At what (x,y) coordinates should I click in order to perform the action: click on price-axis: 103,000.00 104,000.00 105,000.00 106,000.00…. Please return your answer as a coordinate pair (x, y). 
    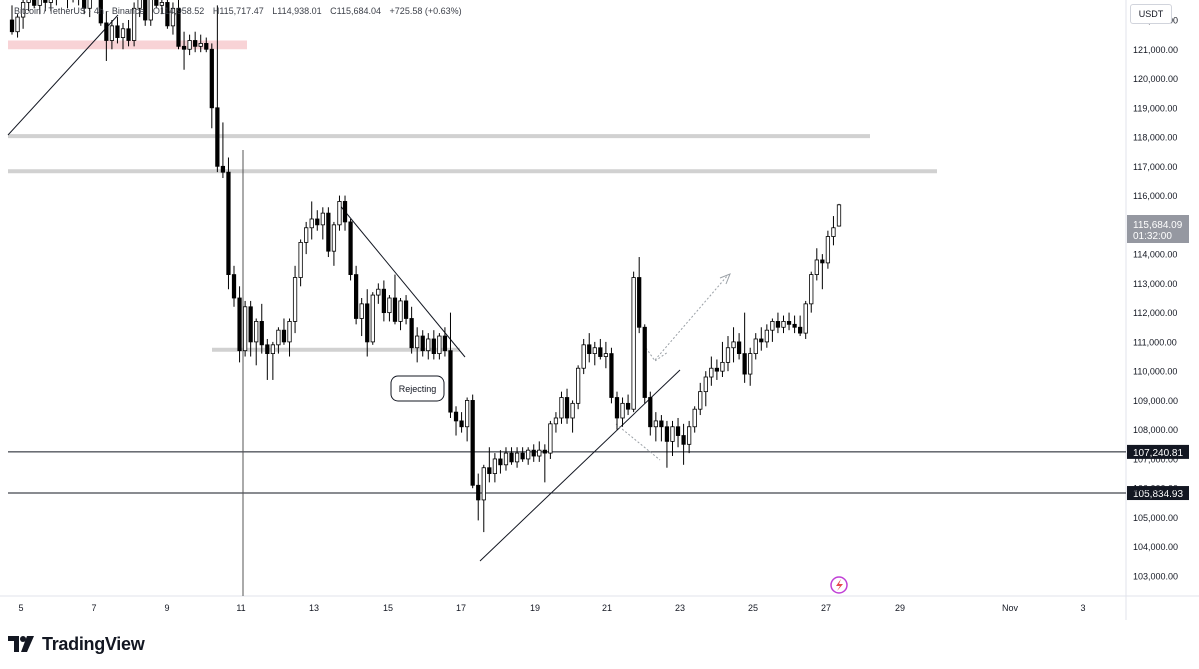
    Looking at the image, I should click on (1155, 299).